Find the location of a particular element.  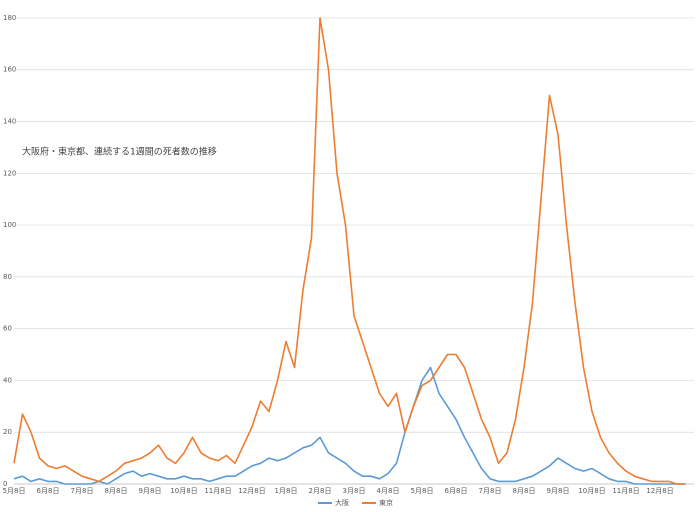

chart-title: 大阪府・東京都、連続する1週間の死者数の推移 is located at coordinates (119, 152).